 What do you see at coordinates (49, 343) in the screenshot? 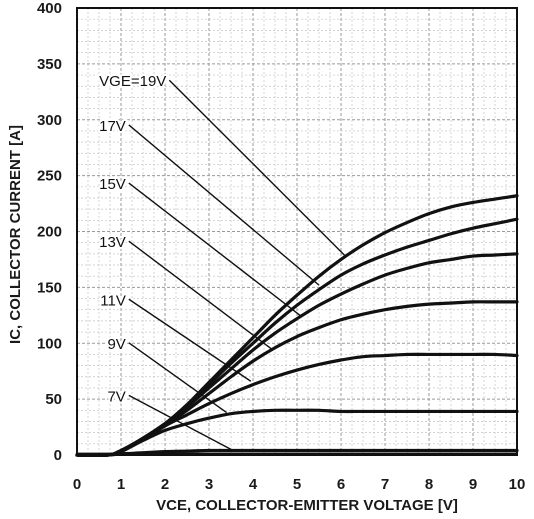
I see `y-tick-label: 100` at bounding box center [49, 343].